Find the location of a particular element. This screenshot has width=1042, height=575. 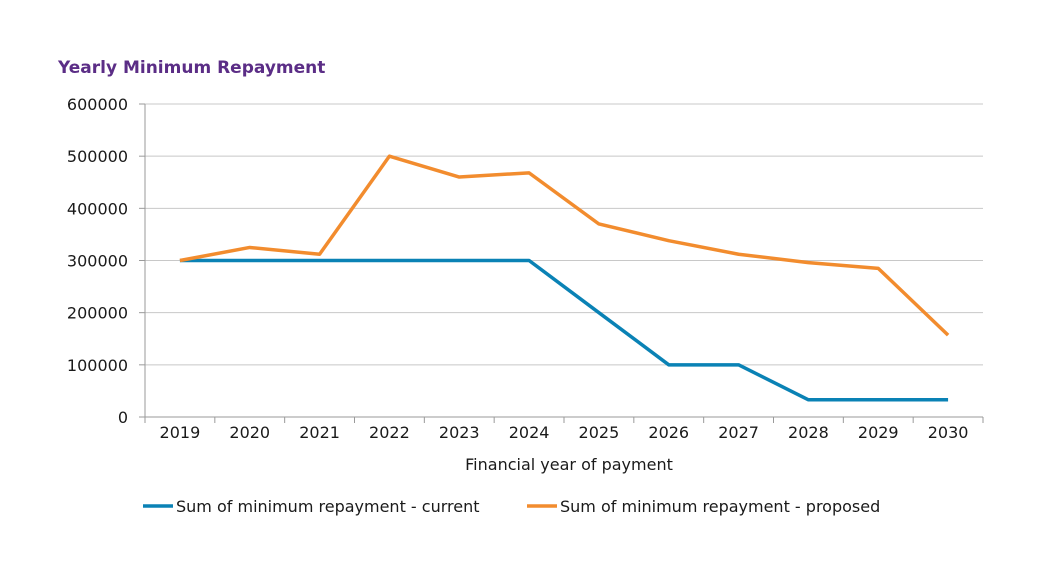

y-axis-tick-labels: 0 100000 200000 300000 400000 500000 600000 is located at coordinates (97, 261).